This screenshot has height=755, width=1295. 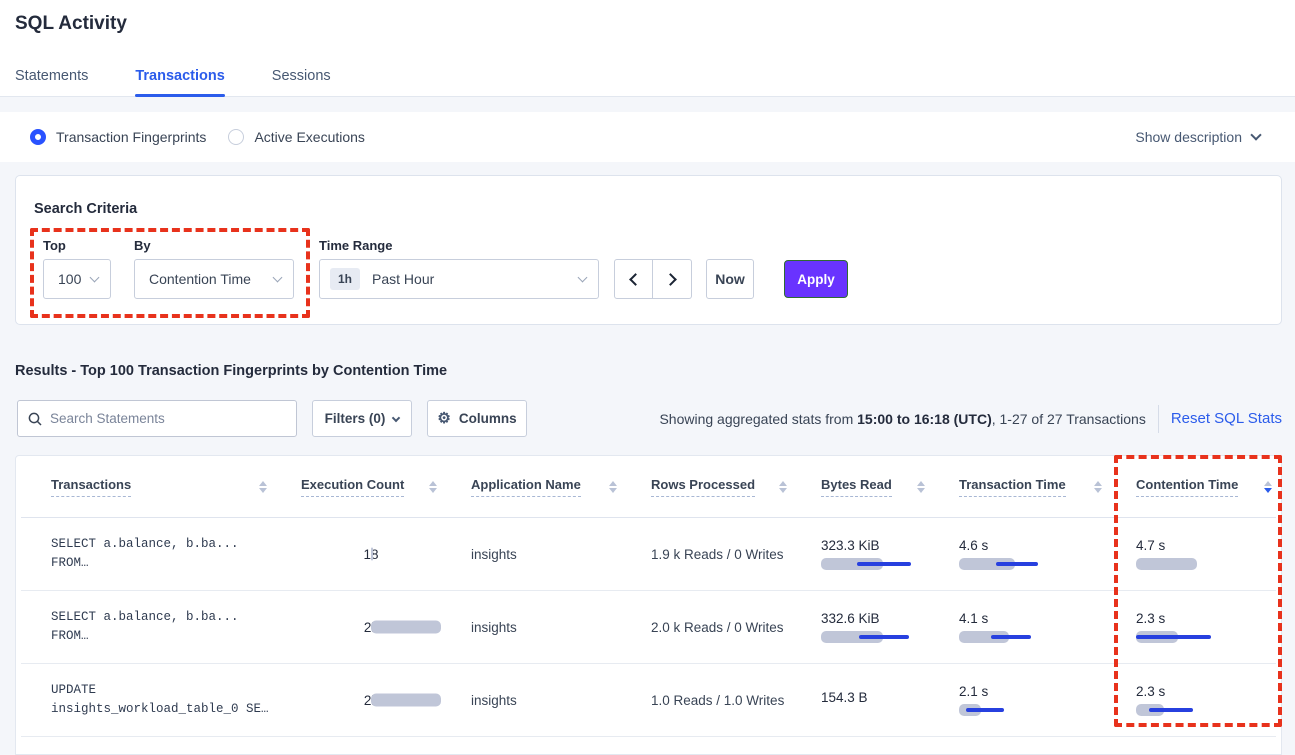 I want to click on columns-button: ⚙ Columns, so click(x=477, y=418).